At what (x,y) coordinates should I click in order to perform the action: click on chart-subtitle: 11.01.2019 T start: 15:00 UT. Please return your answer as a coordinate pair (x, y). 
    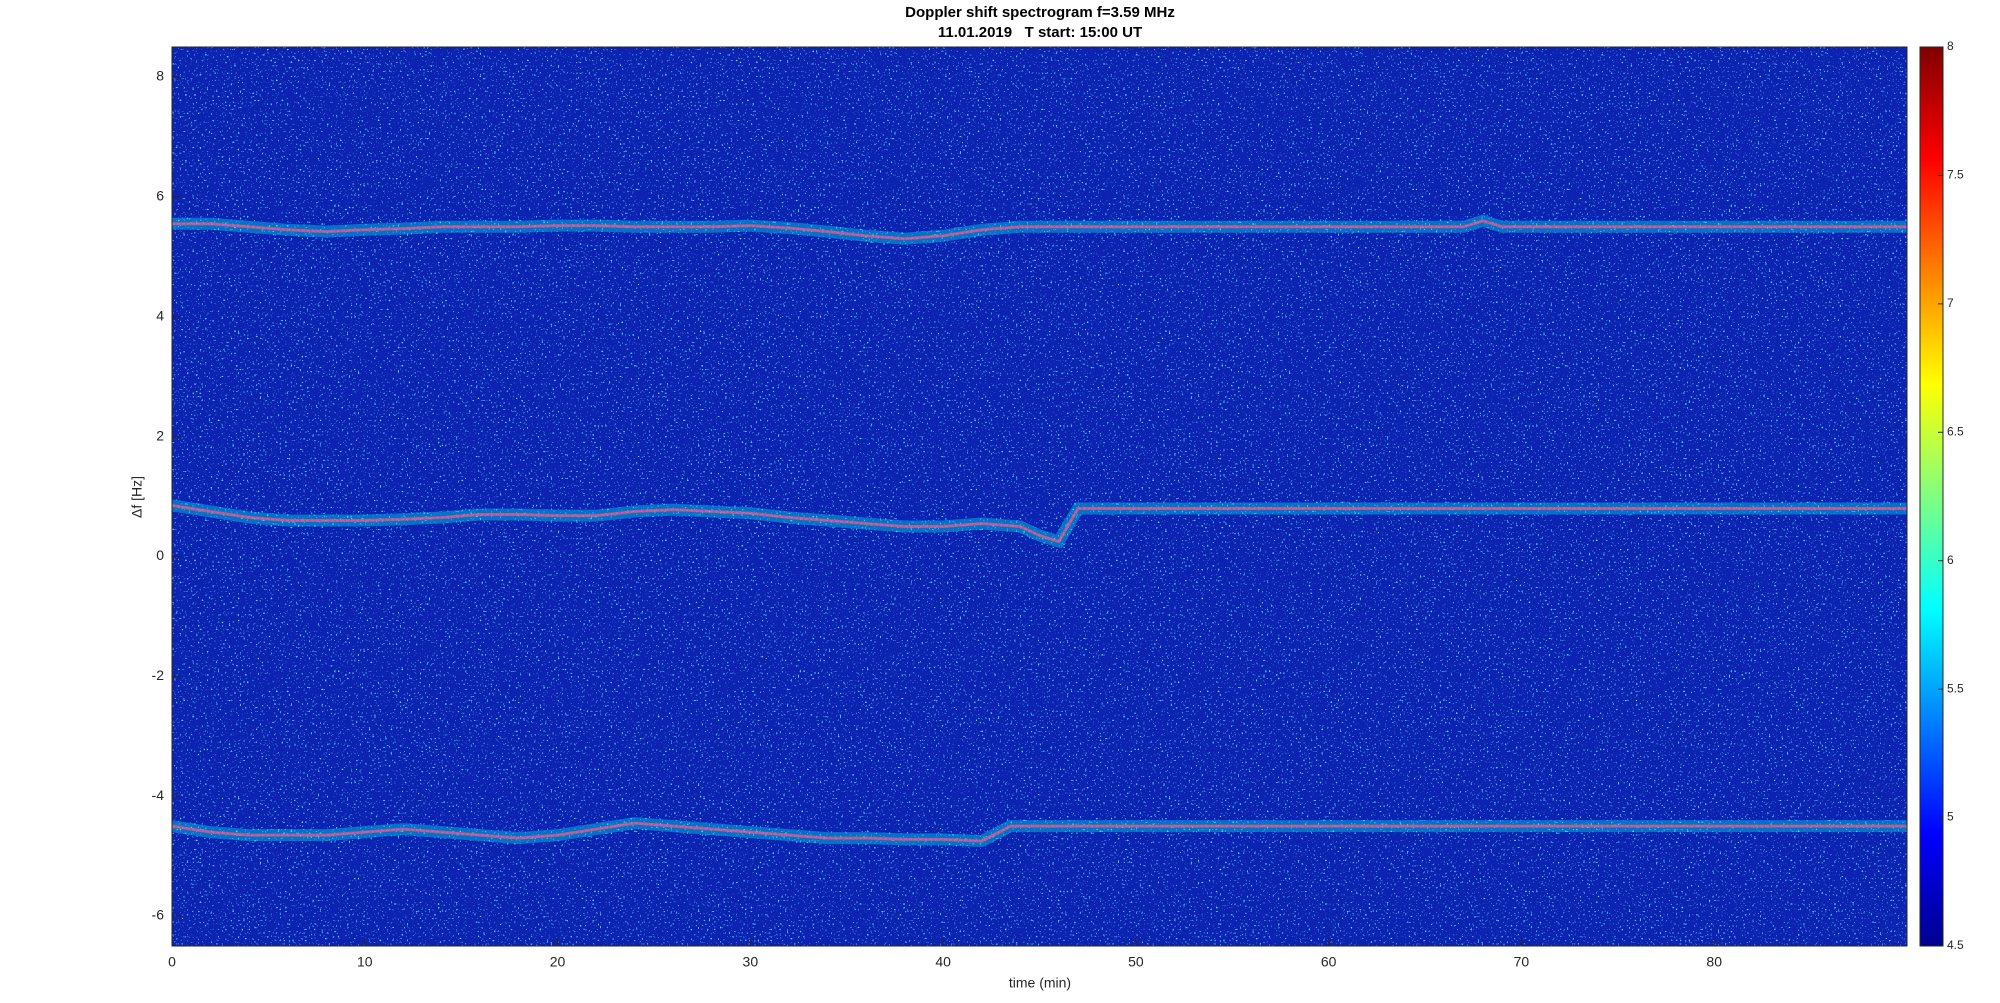
    Looking at the image, I should click on (1040, 32).